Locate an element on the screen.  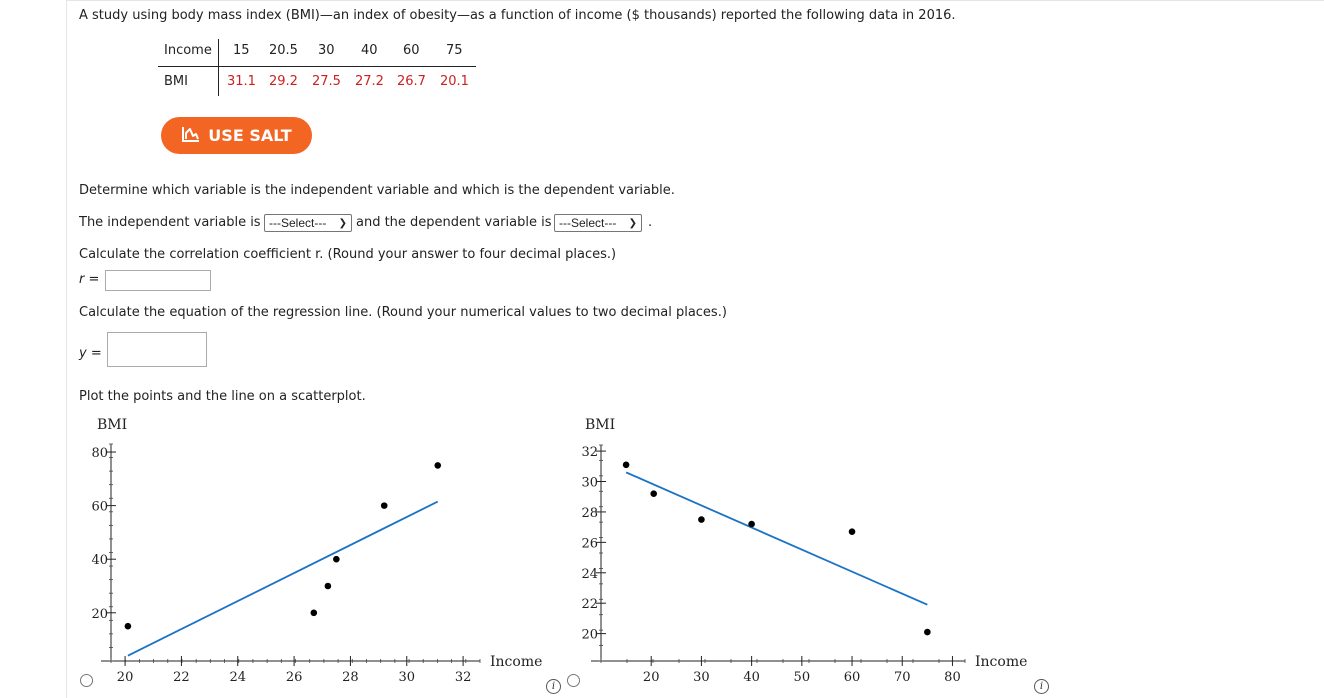
table-divider-vertical is located at coordinates (218, 67).